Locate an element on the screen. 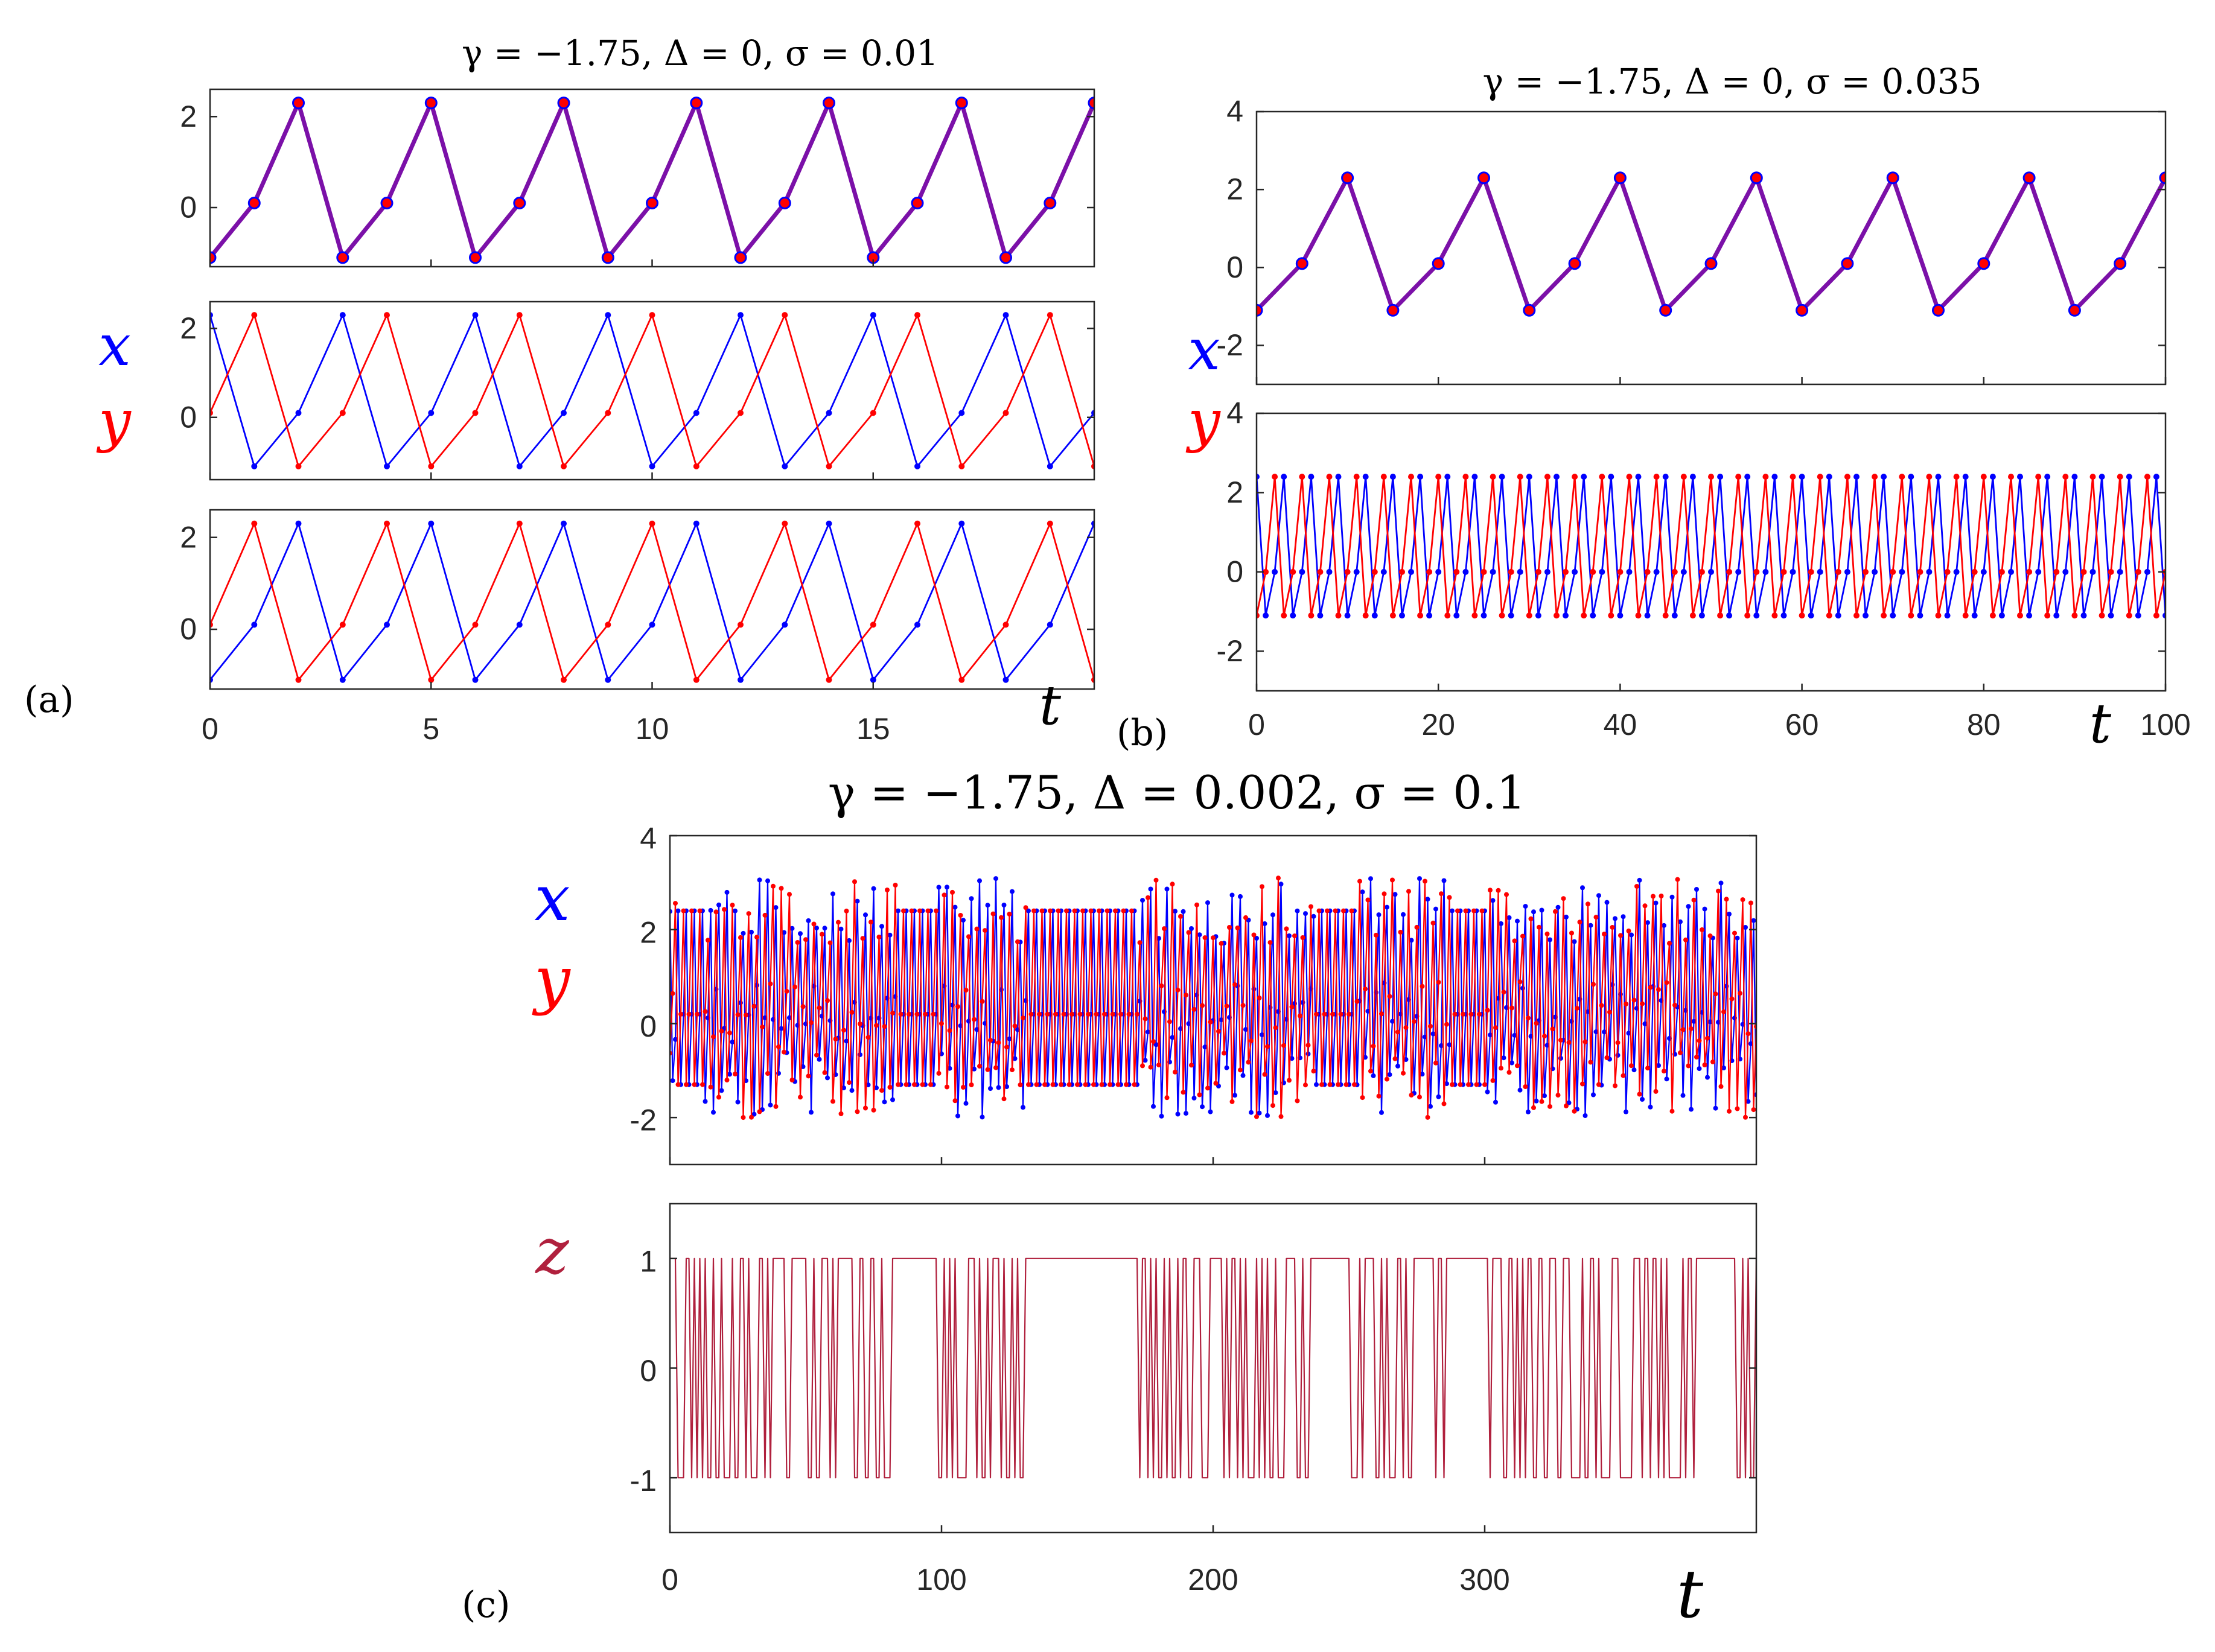 The height and width of the screenshot is (1652, 2215). chart-c-subplot-0: -2 0 2 4 xy is located at coordinates (1145, 994).